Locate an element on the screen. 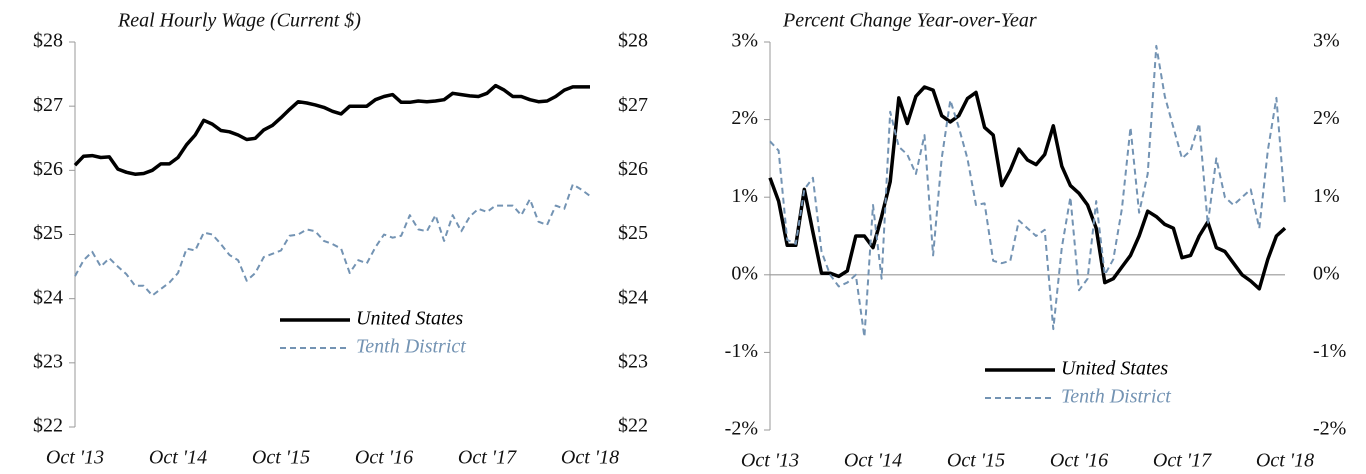 This screenshot has height=474, width=1366. y2-tick-label: 0% is located at coordinates (1326, 273).